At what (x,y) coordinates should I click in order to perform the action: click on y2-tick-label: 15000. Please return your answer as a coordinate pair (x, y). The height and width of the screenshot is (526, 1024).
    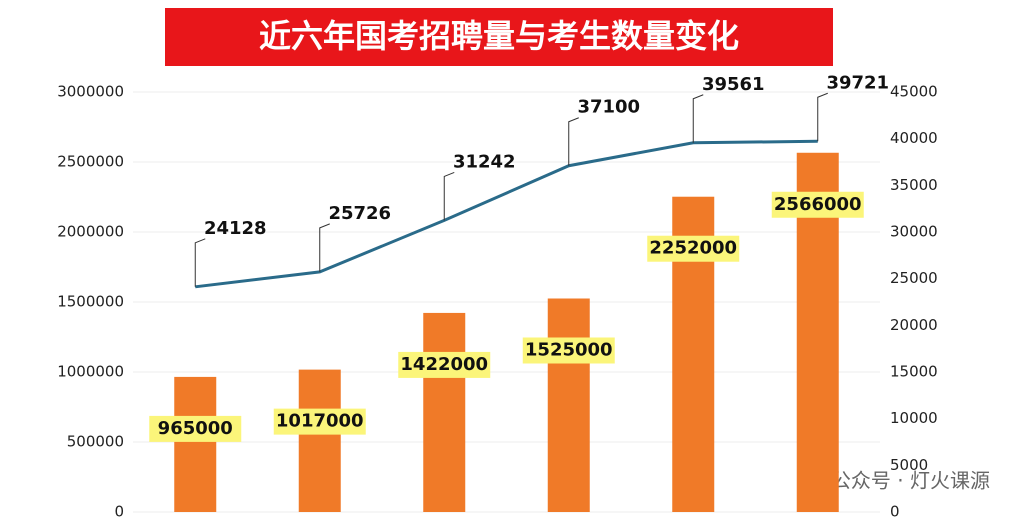
    Looking at the image, I should click on (914, 372).